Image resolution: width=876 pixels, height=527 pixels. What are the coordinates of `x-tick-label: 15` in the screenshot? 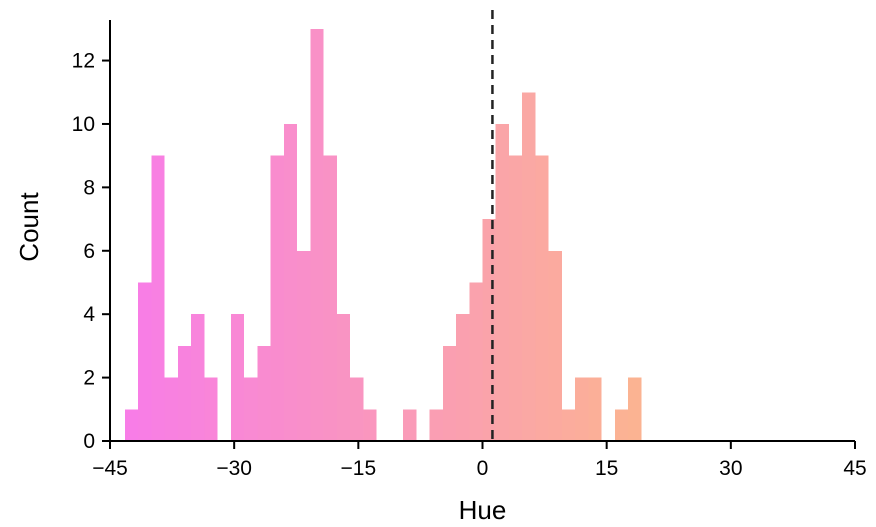 It's located at (606, 468).